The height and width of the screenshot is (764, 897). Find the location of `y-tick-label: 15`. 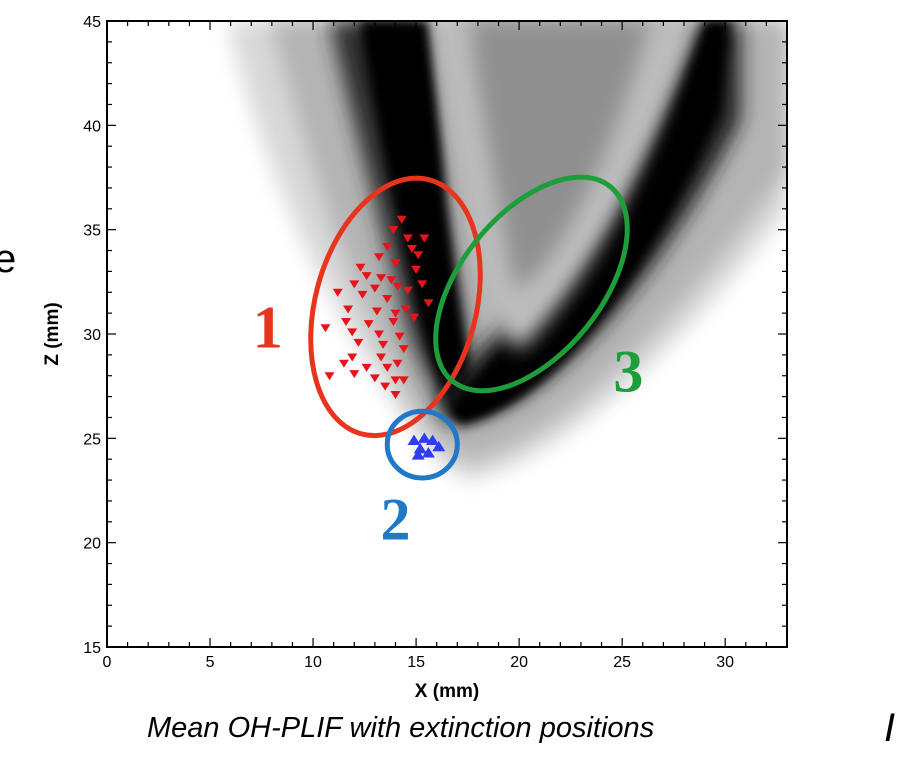

y-tick-label: 15 is located at coordinates (92, 648).